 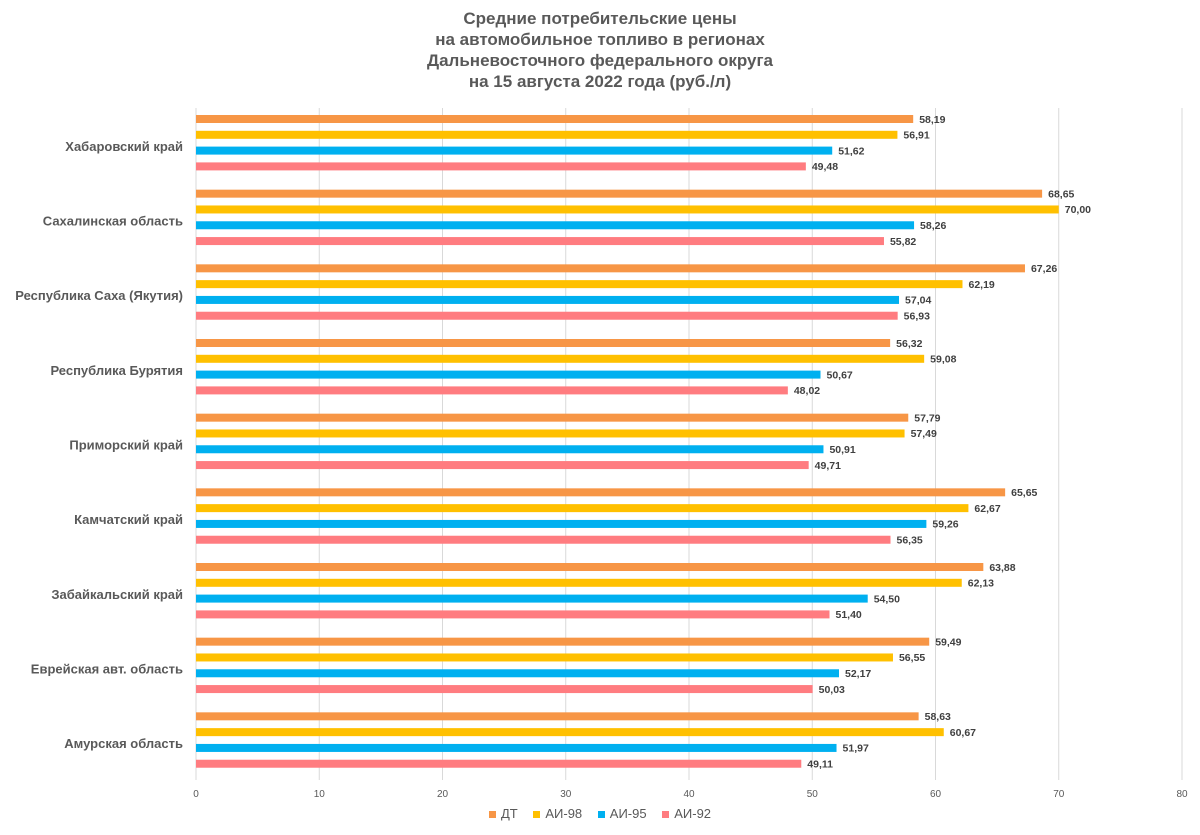 What do you see at coordinates (1059, 794) in the screenshot?
I see `x-tick-label: 70` at bounding box center [1059, 794].